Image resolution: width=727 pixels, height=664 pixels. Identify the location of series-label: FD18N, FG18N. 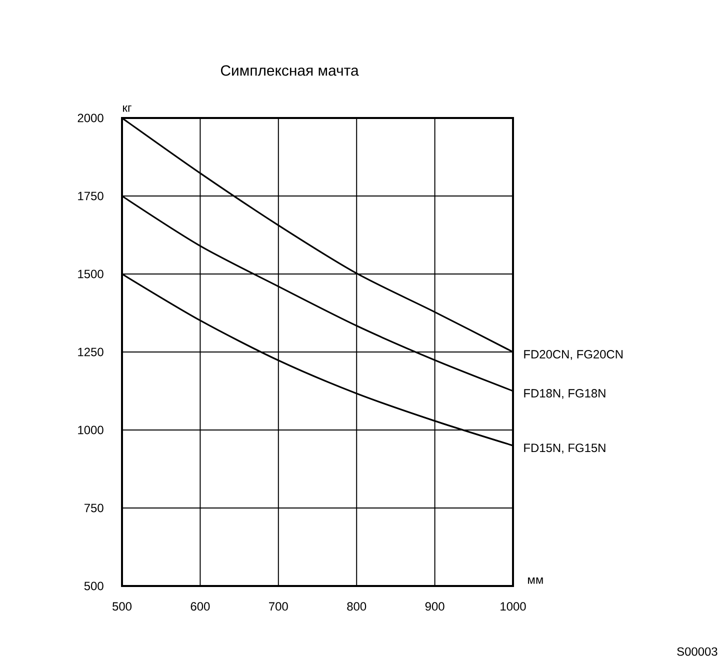
(565, 394).